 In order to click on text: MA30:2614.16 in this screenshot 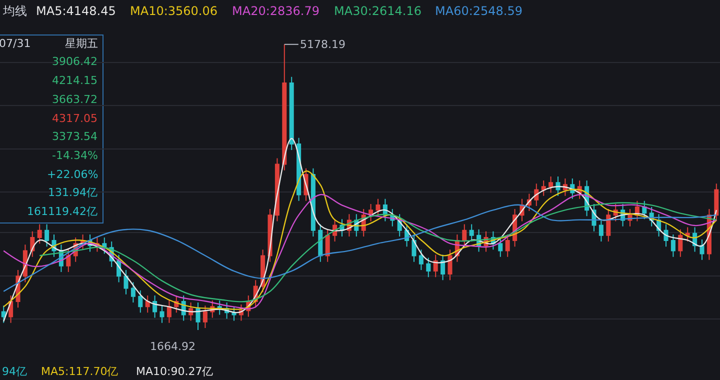, I will do `click(378, 11)`.